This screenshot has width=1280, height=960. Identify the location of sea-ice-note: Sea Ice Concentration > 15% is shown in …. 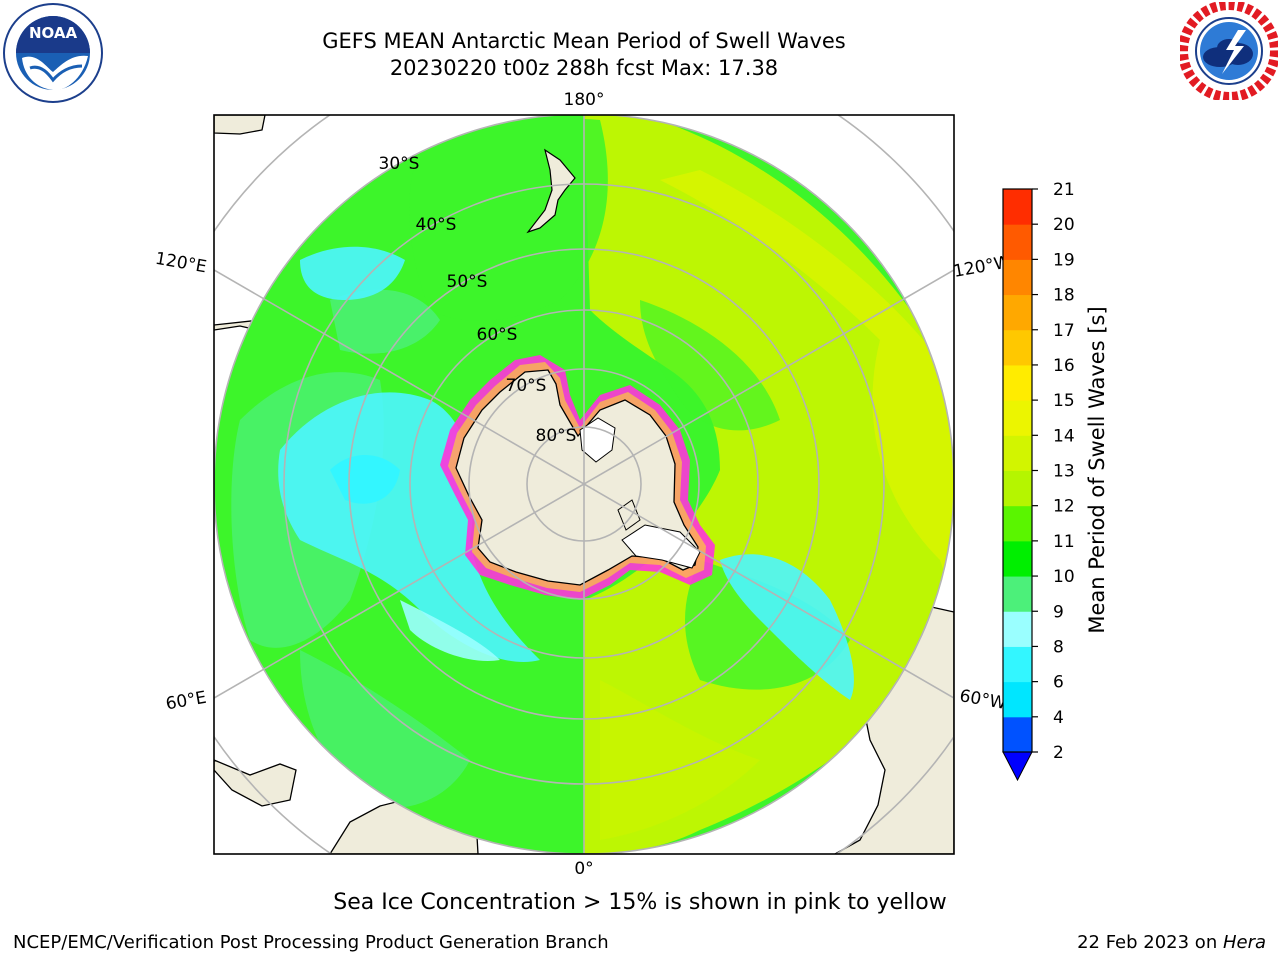
(640, 902).